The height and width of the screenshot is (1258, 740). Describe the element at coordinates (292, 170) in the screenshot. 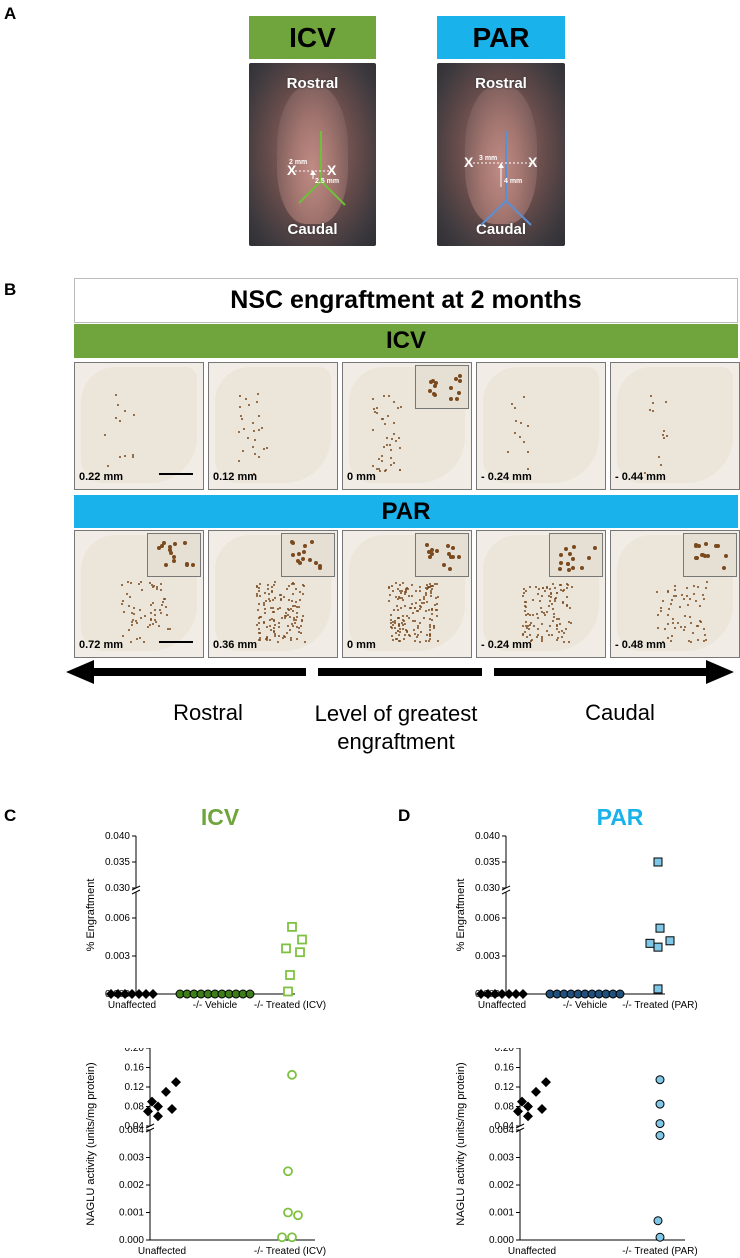

I see `icv-injection-mark-left: X` at that location.